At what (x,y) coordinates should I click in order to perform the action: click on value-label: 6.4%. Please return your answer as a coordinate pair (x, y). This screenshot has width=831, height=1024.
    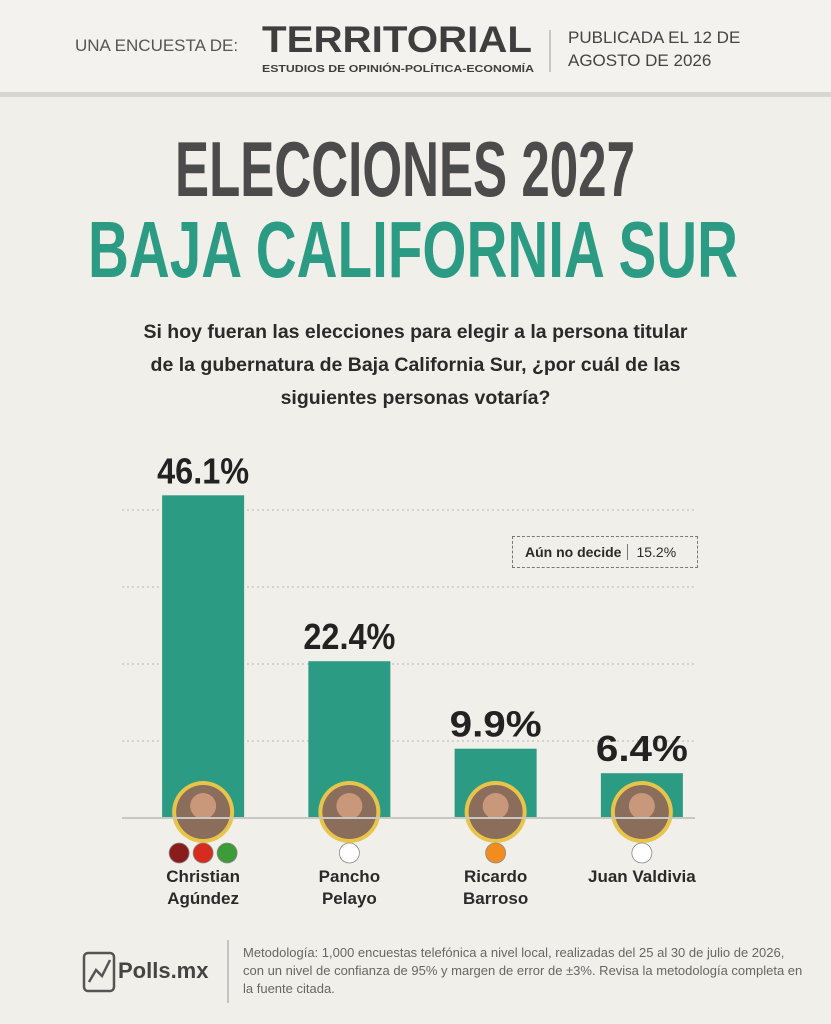
    Looking at the image, I should click on (642, 748).